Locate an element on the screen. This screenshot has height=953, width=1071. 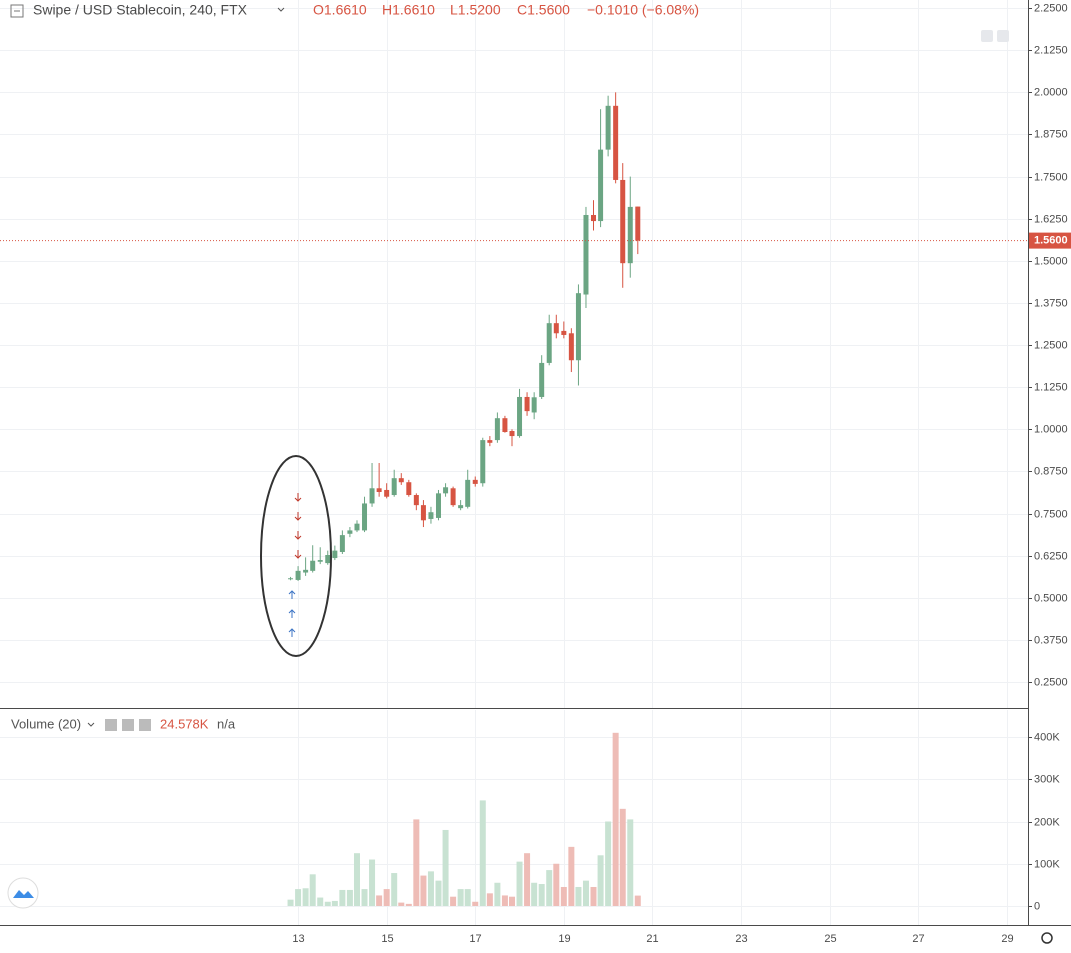
y-tick-label: 1.1250 is located at coordinates (1051, 387).